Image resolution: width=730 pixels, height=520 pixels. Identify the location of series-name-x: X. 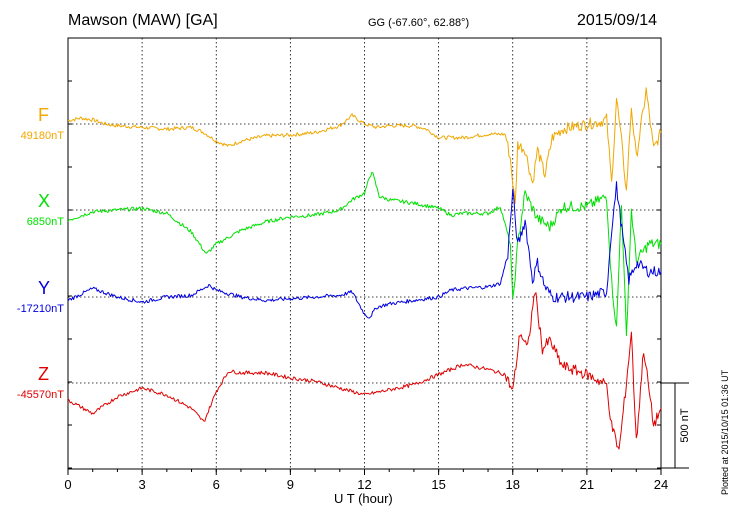
(44, 201).